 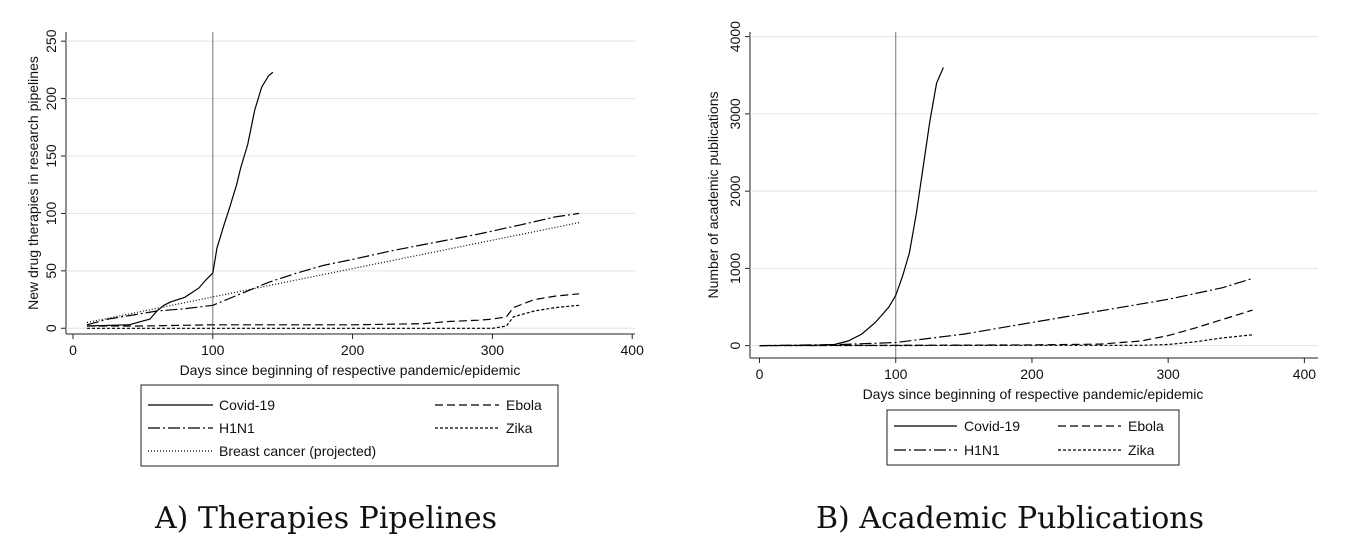 I want to click on y-tick-label: 100, so click(x=51, y=214).